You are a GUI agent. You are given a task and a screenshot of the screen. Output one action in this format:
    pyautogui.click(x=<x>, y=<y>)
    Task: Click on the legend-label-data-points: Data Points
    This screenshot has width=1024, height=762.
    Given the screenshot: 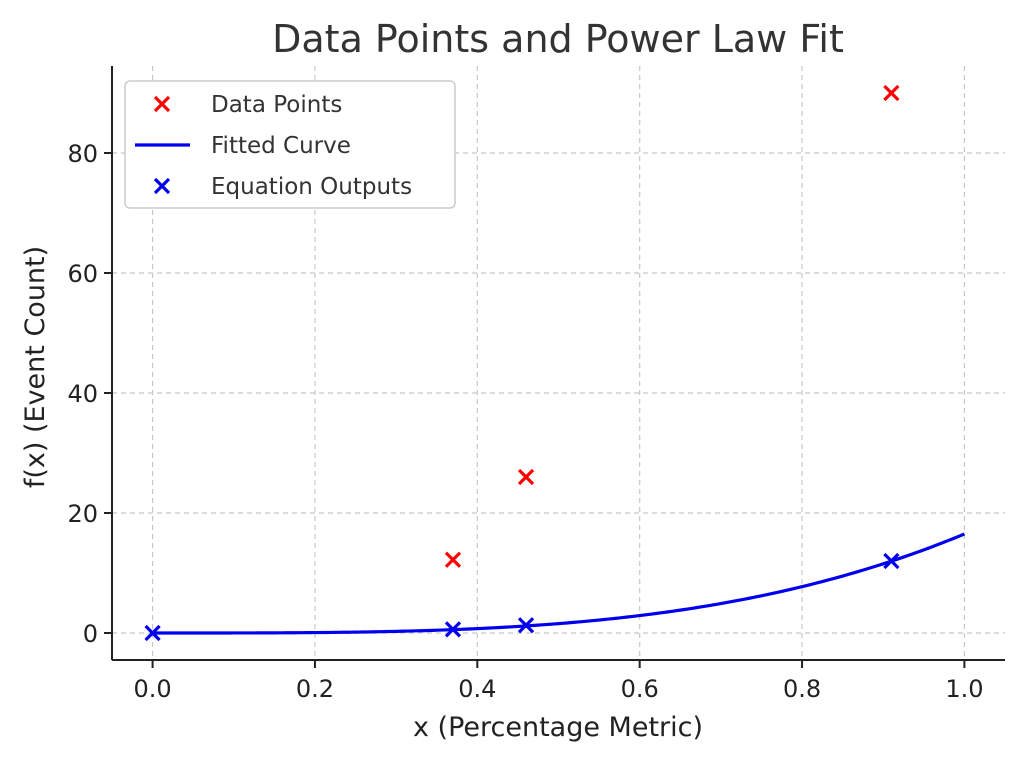 What is the action you would take?
    pyautogui.click(x=276, y=105)
    